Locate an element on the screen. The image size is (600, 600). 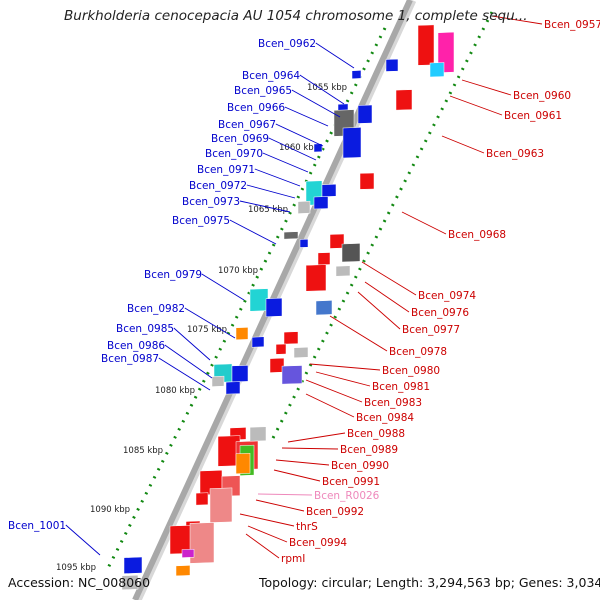
scale-label: 1070 kbp is located at coordinates (238, 271).